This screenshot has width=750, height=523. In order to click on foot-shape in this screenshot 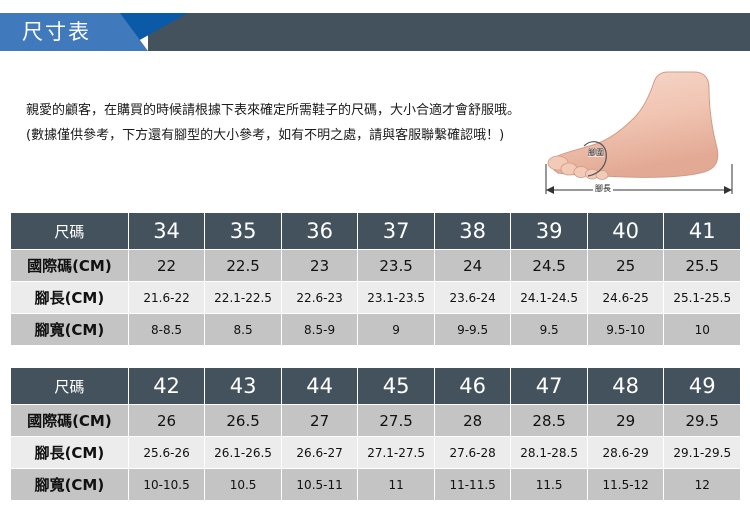, I will do `click(635, 124)`.